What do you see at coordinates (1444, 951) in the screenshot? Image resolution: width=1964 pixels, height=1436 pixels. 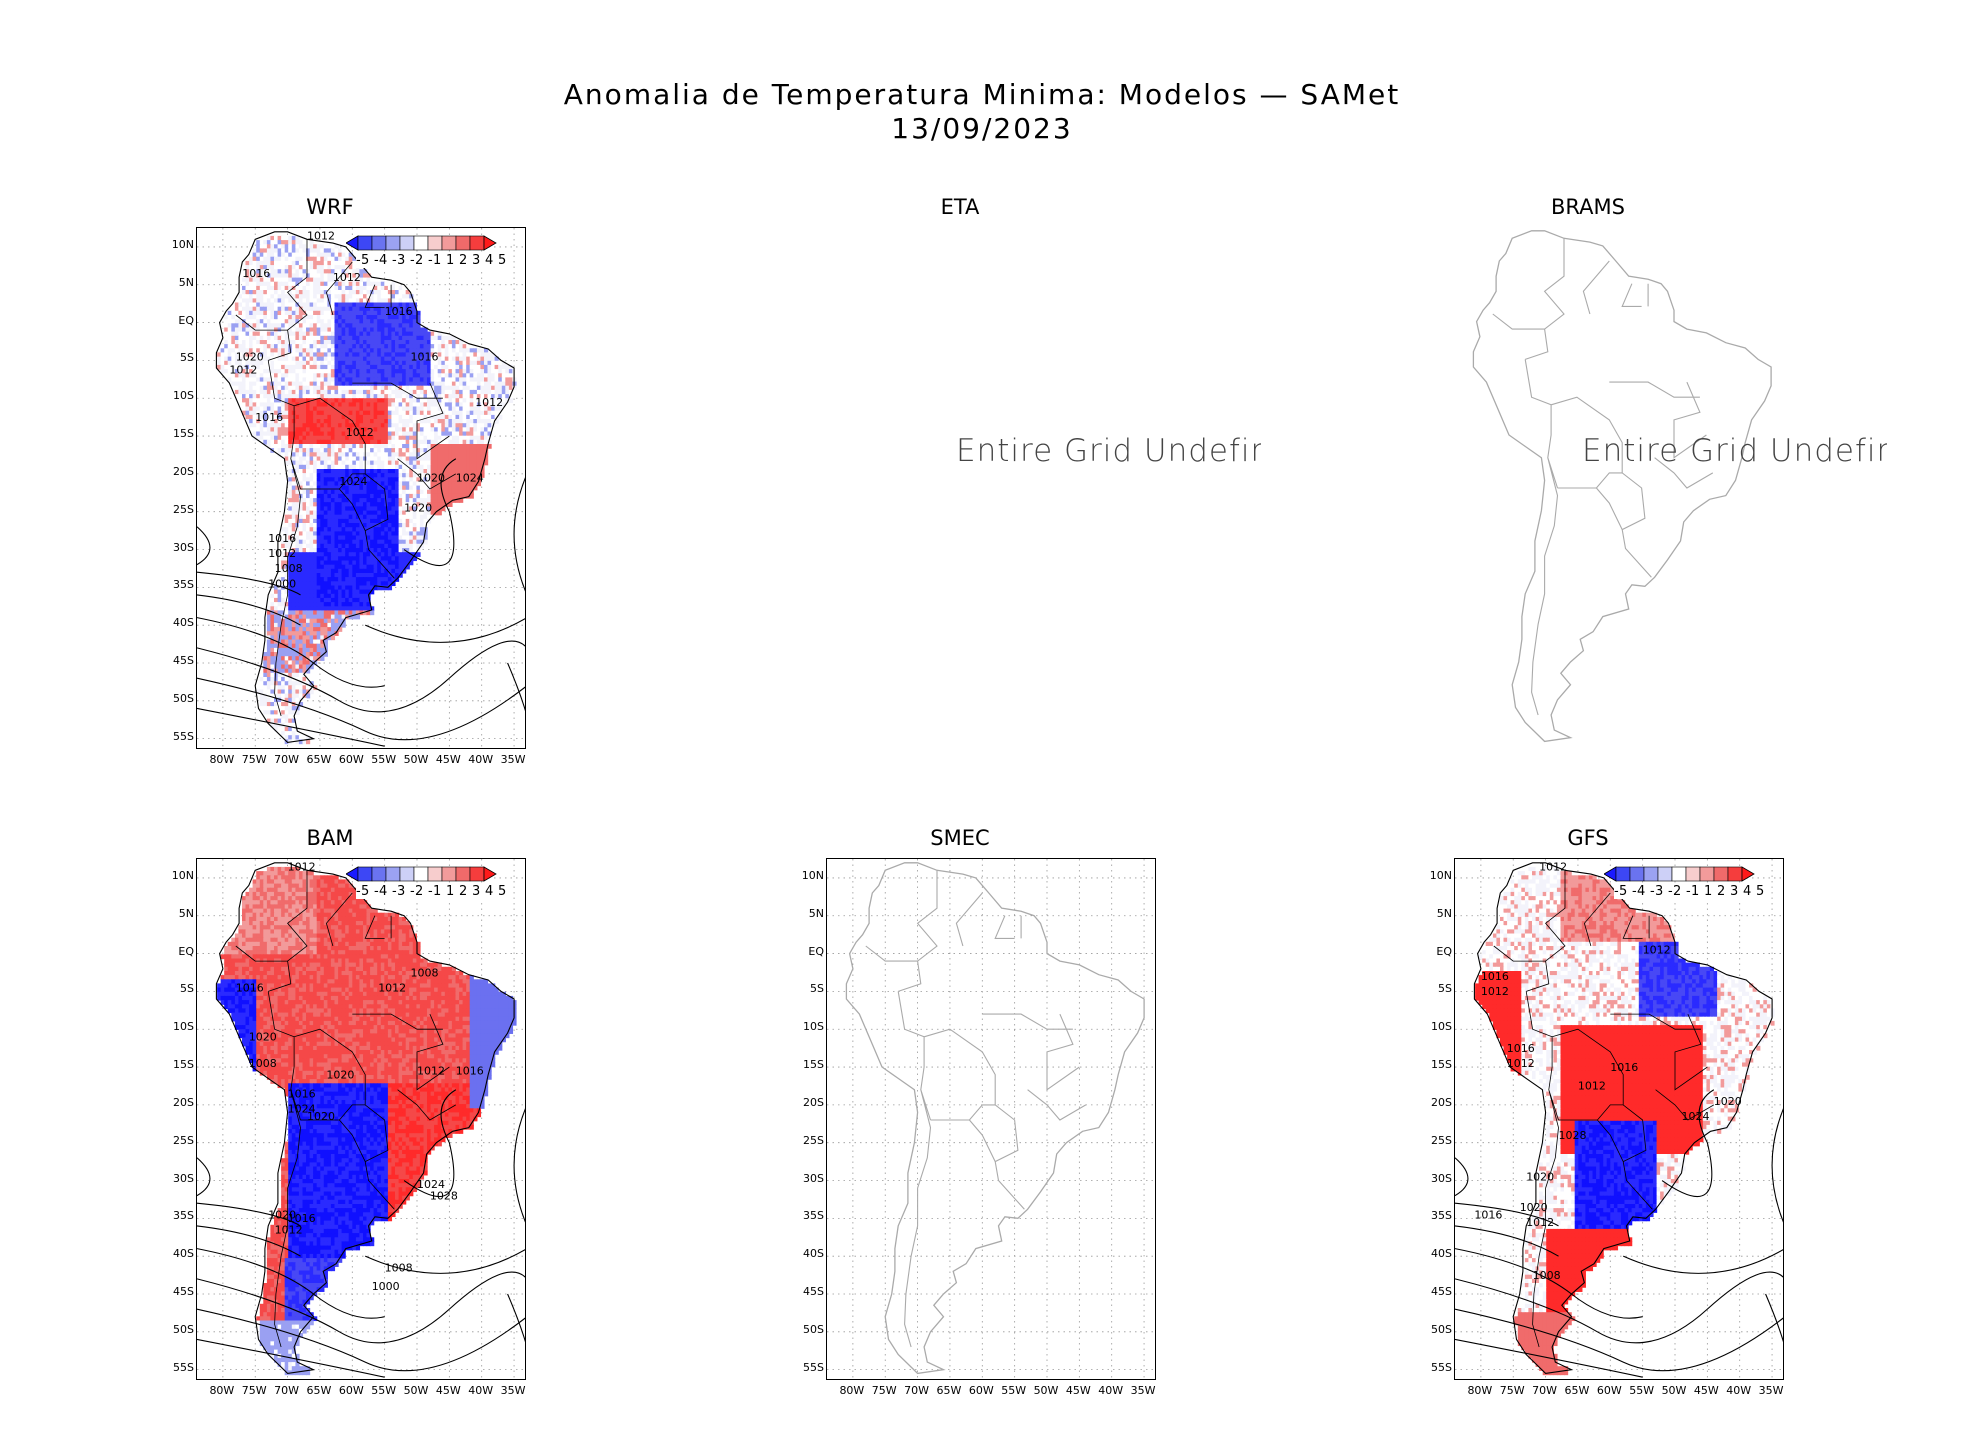 I see `lat-tick-label: EQ` at bounding box center [1444, 951].